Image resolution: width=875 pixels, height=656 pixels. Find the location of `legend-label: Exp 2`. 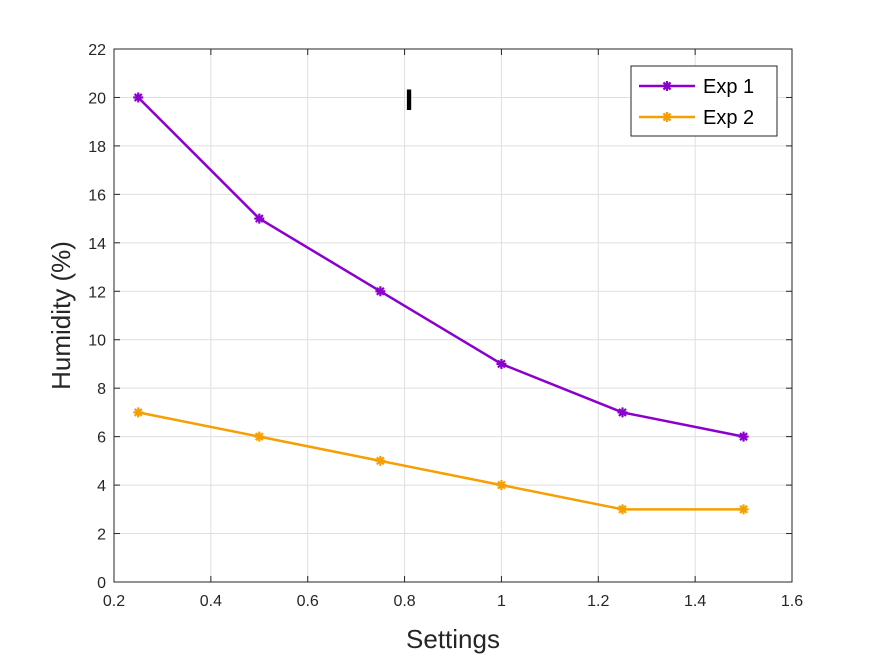

legend-label: Exp 2 is located at coordinates (728, 118).